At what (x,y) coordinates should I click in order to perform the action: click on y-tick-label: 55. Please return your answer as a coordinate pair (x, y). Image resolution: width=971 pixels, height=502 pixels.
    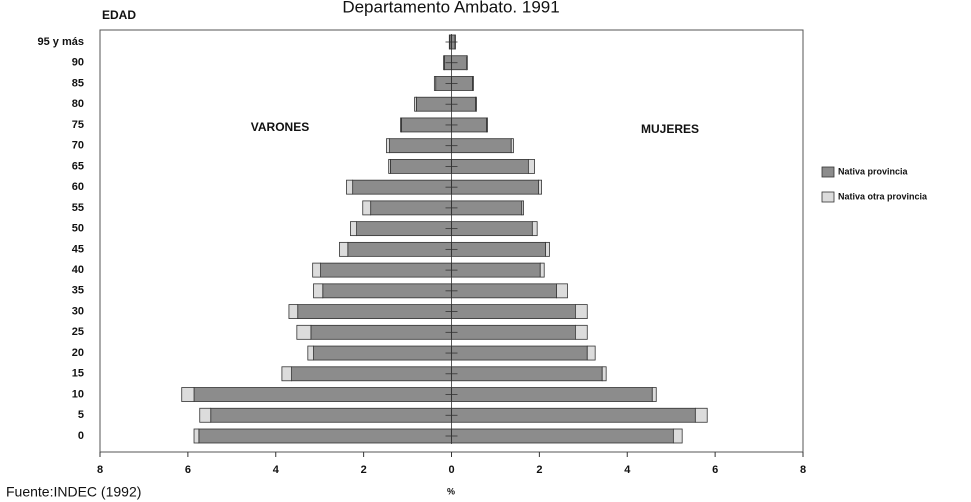
    Looking at the image, I should click on (78, 208).